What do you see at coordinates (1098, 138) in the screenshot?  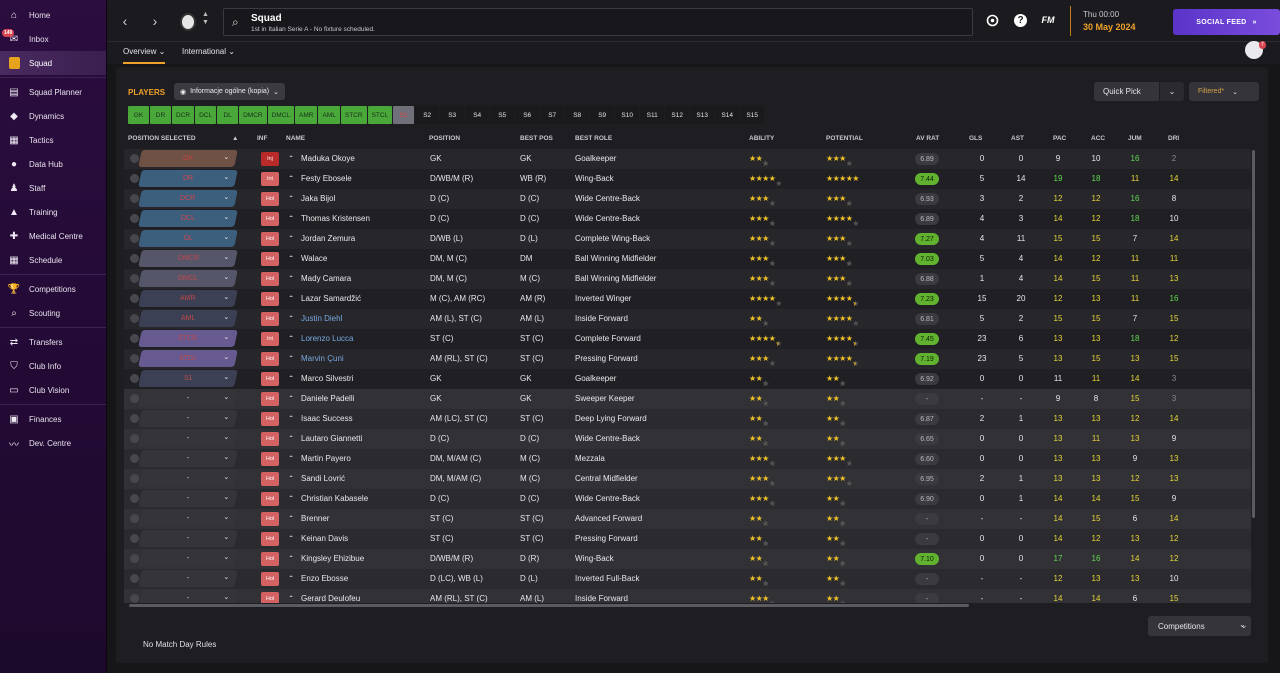 I see `col-acc: ACC` at bounding box center [1098, 138].